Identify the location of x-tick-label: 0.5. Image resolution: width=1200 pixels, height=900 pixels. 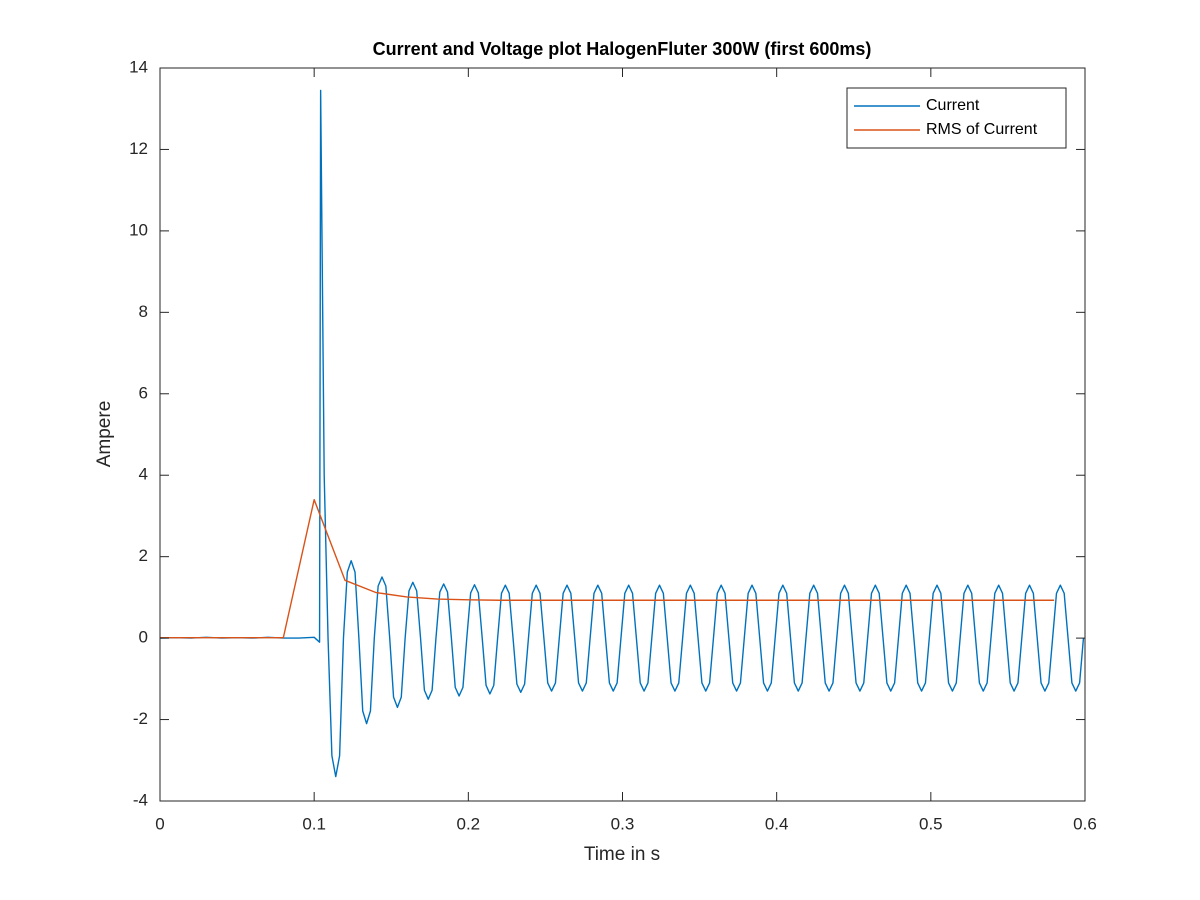
(931, 823).